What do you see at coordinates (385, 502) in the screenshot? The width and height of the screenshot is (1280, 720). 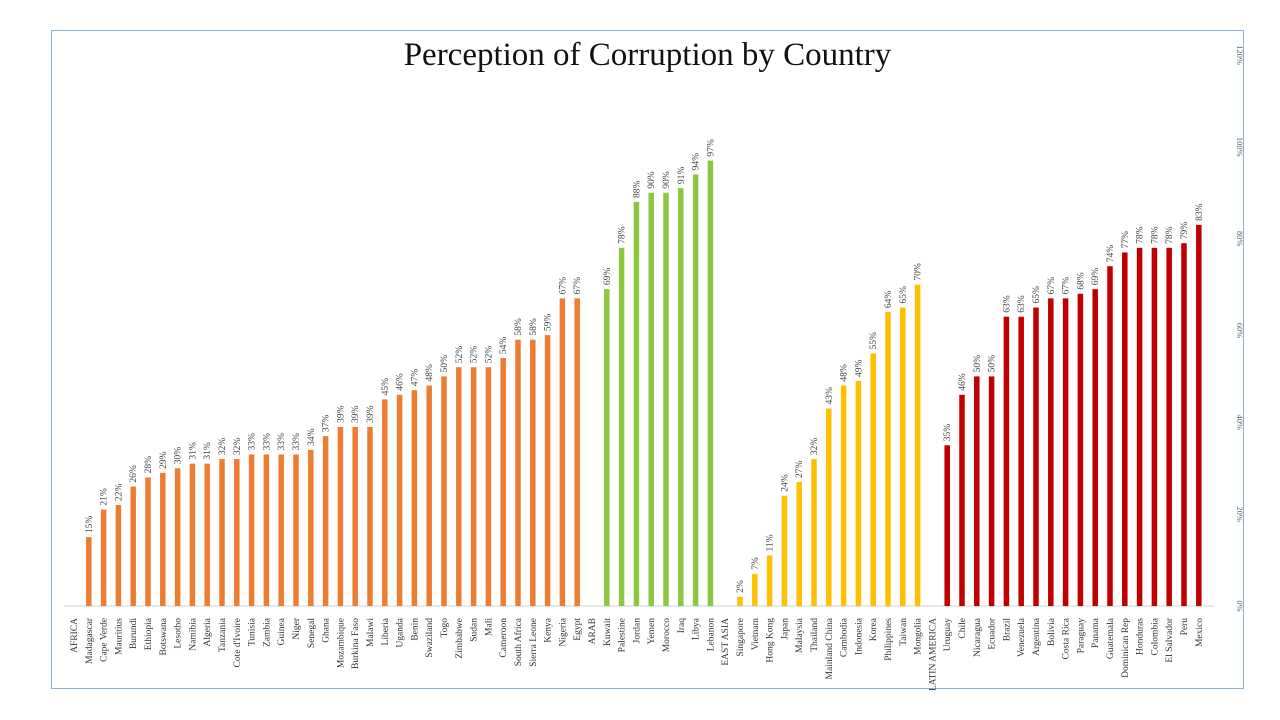 I see `bar-liberia` at bounding box center [385, 502].